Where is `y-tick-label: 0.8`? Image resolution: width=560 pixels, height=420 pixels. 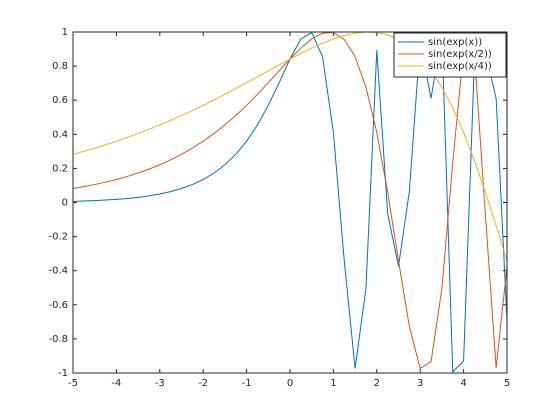
y-tick-label: 0.8 is located at coordinates (60, 66).